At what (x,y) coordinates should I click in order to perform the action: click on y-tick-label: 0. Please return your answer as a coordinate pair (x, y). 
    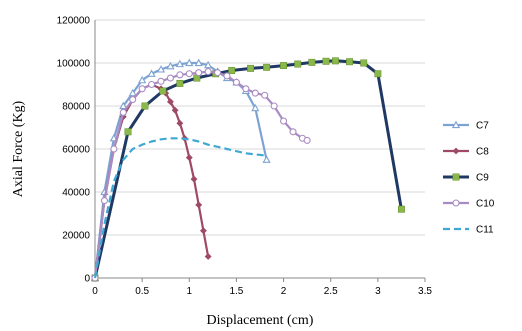
    Looking at the image, I should click on (87, 279).